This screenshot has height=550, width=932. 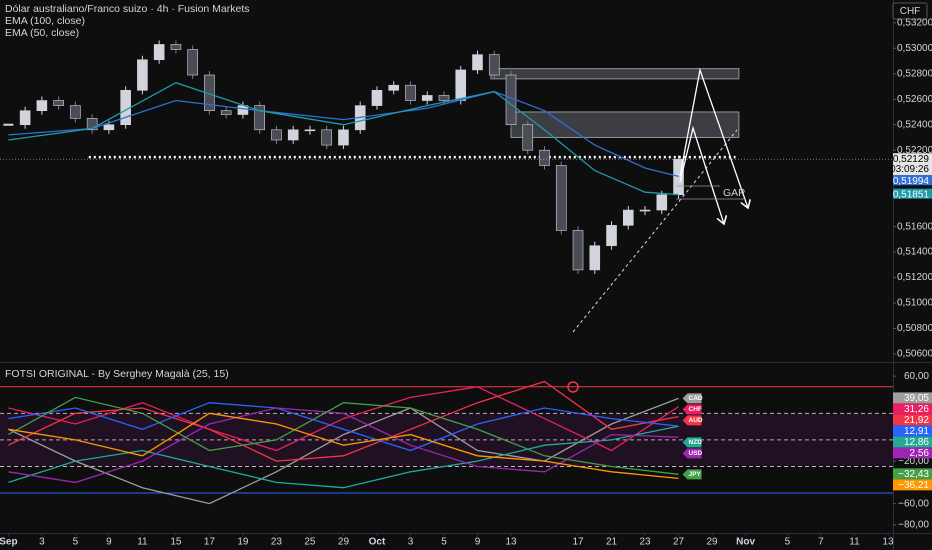 What do you see at coordinates (916, 431) in the screenshot?
I see `price-badge-label: 12,91` at bounding box center [916, 431].